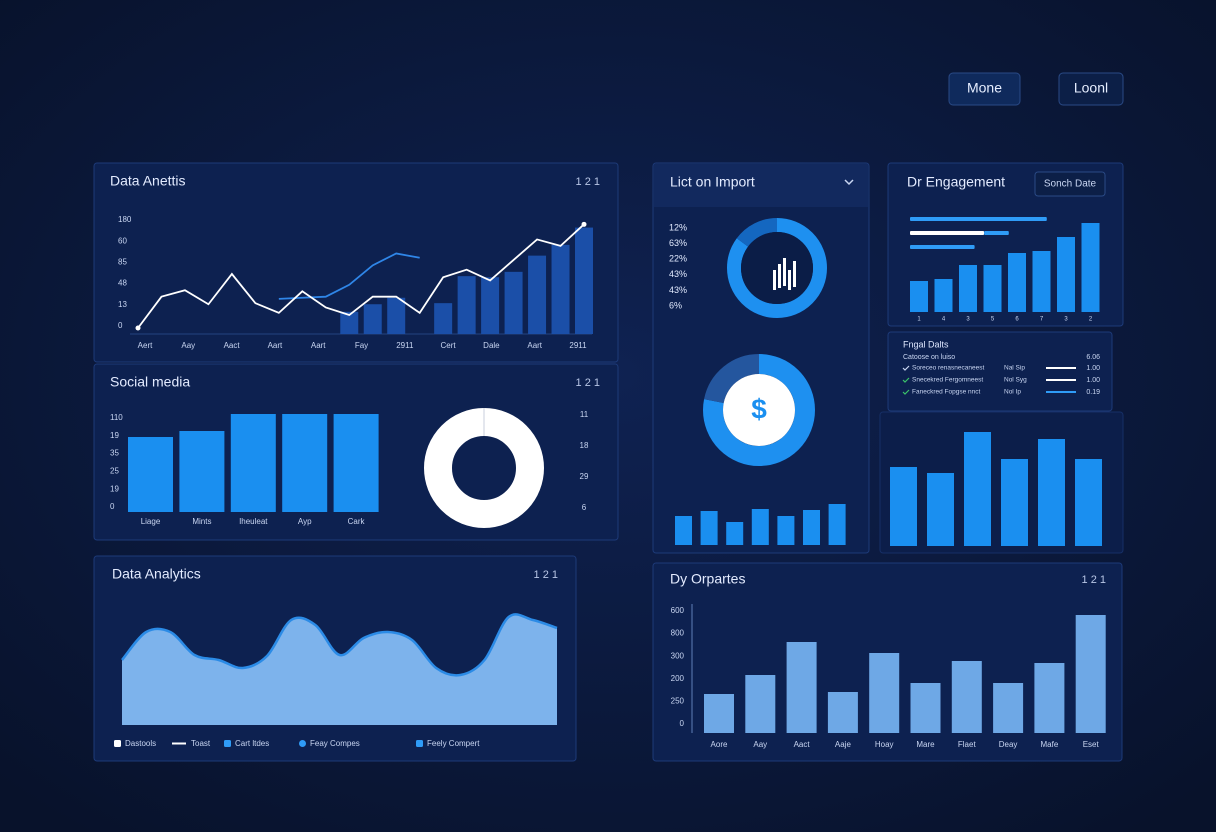 This screenshot has height=832, width=1216. What do you see at coordinates (993, 320) in the screenshot?
I see `axis-label: 5` at bounding box center [993, 320].